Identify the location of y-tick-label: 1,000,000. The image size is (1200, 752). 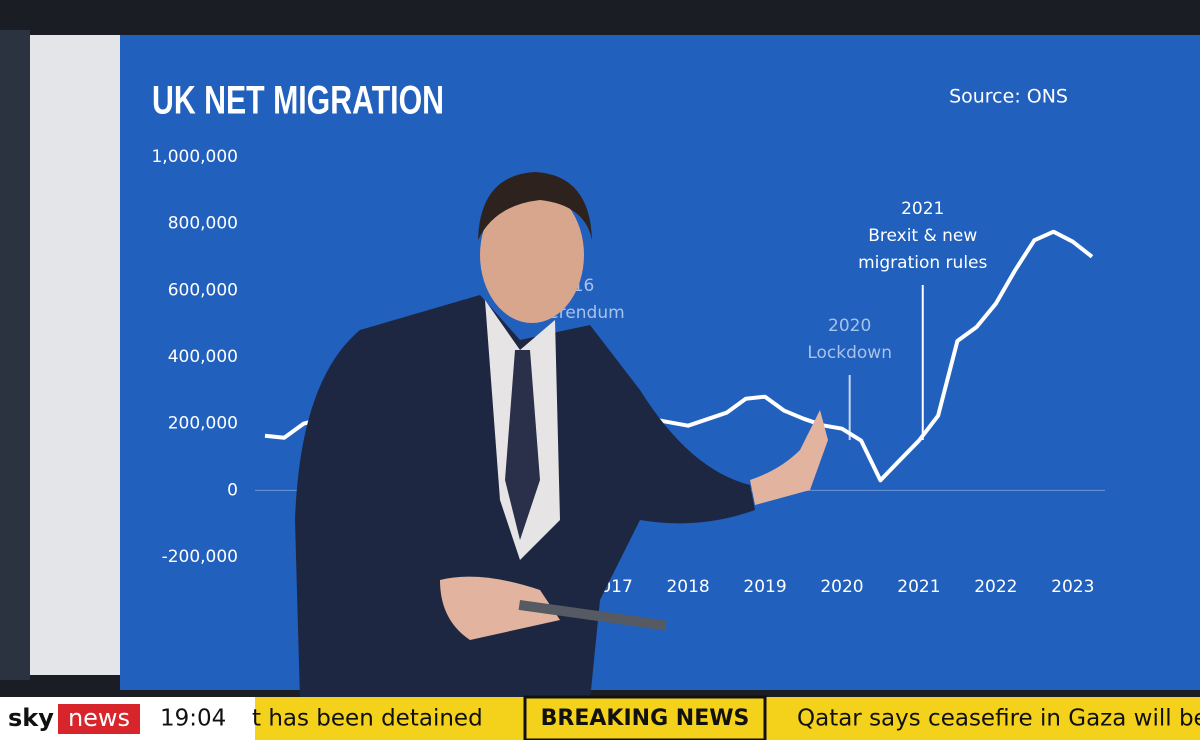
(194, 157).